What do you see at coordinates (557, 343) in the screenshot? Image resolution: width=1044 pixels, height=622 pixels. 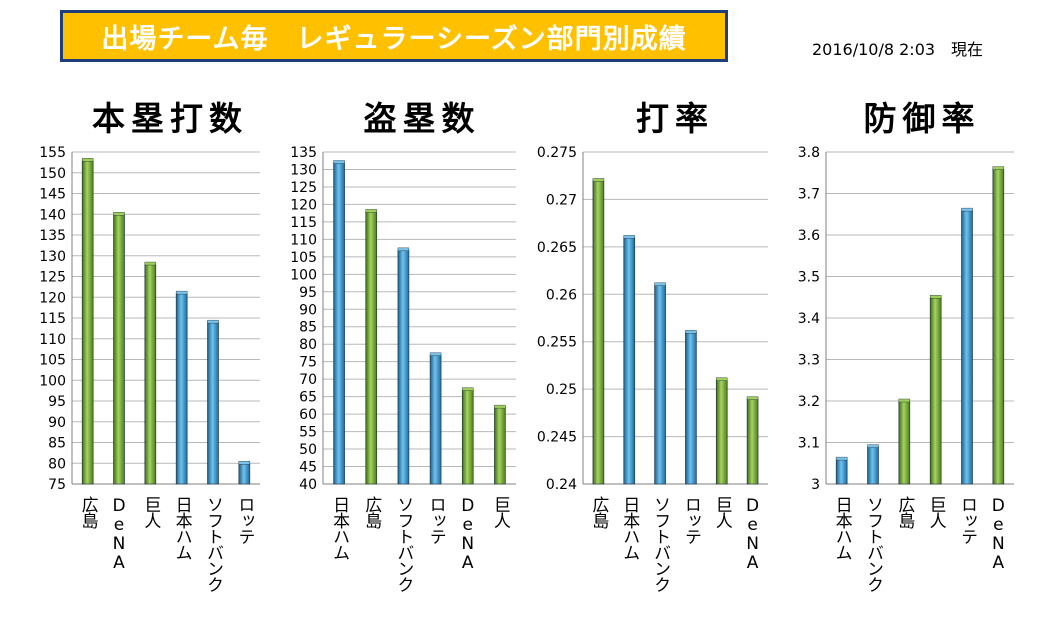 I see `batting-avg-ytick-label: 0.255` at bounding box center [557, 343].